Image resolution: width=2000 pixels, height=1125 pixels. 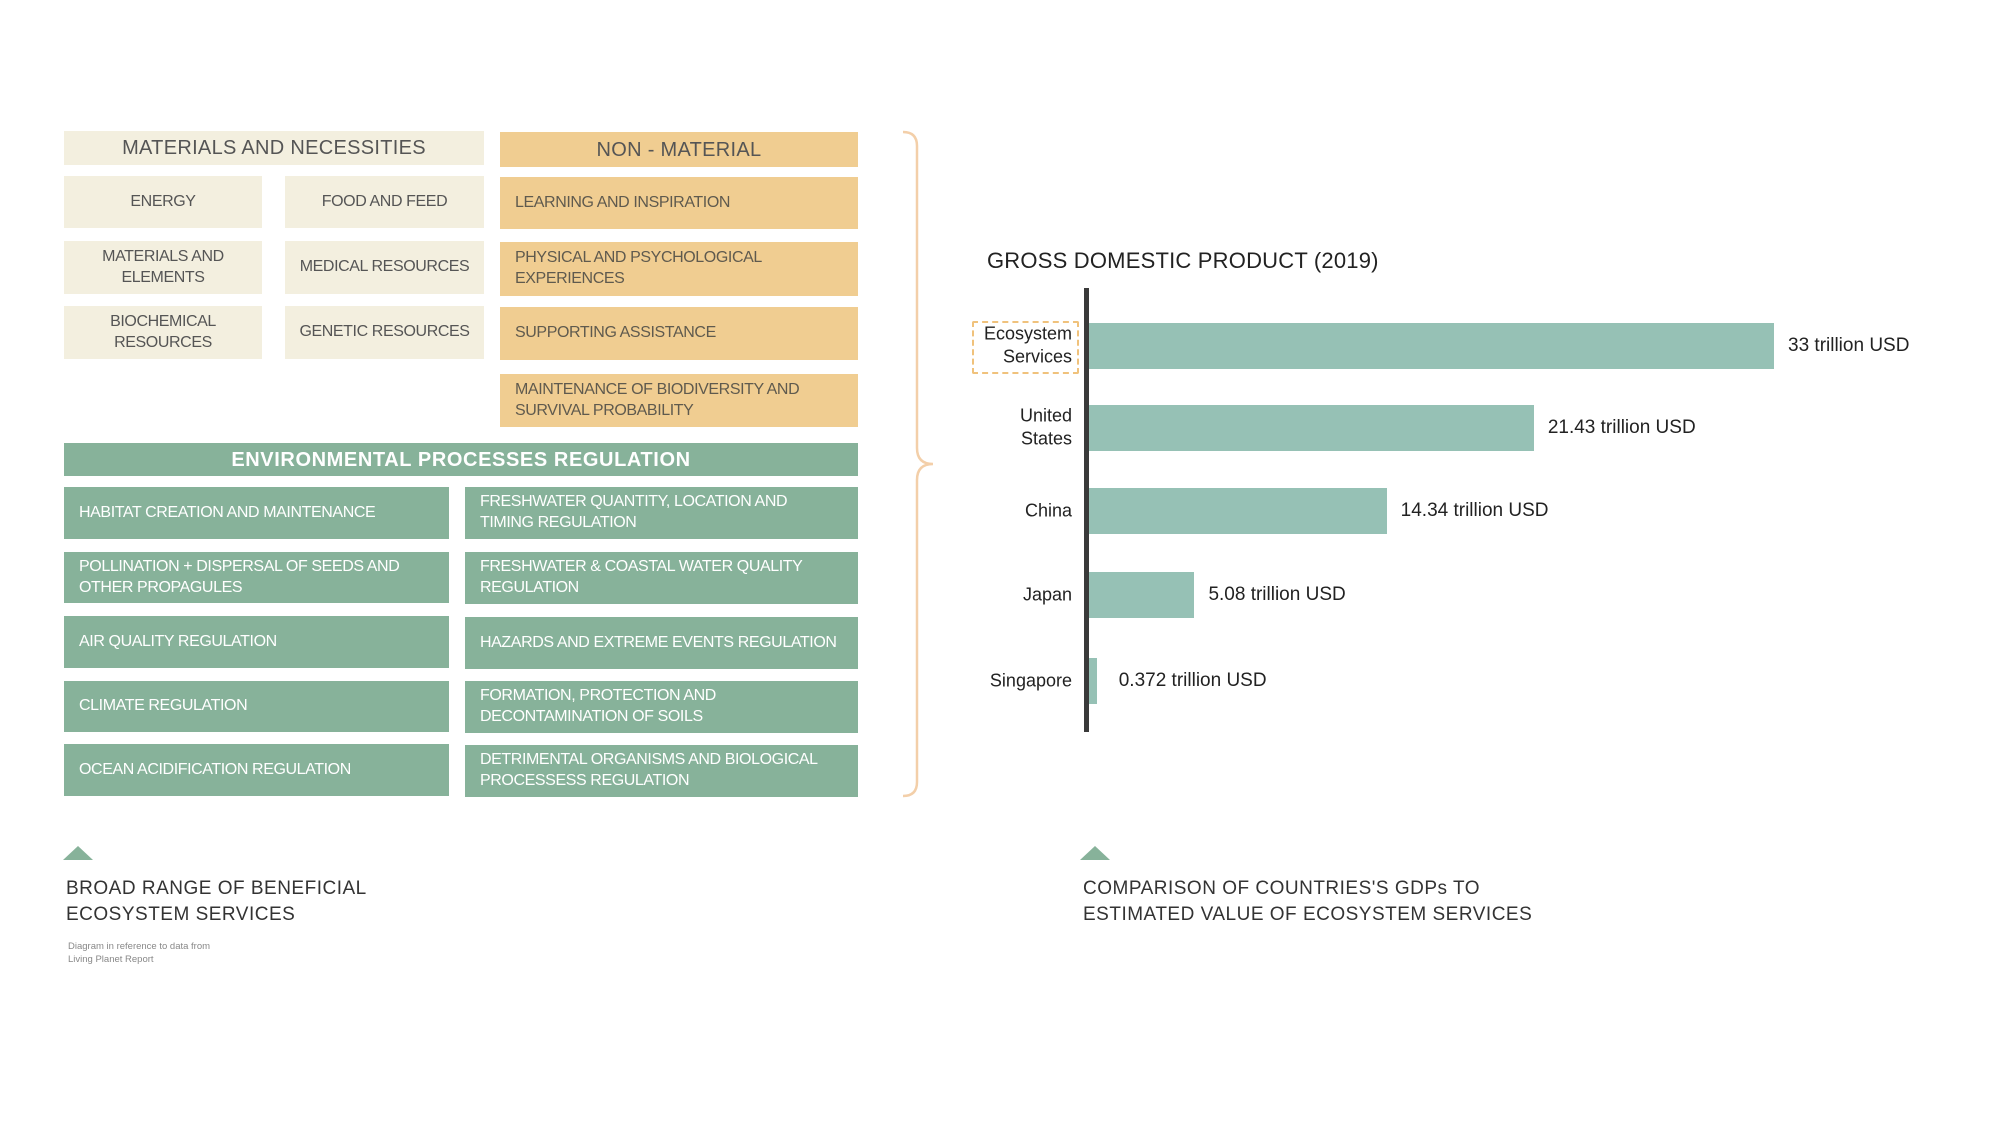 I want to click on regulation-item: OCEAN ACIDIFICATION REGULATION, so click(x=256, y=770).